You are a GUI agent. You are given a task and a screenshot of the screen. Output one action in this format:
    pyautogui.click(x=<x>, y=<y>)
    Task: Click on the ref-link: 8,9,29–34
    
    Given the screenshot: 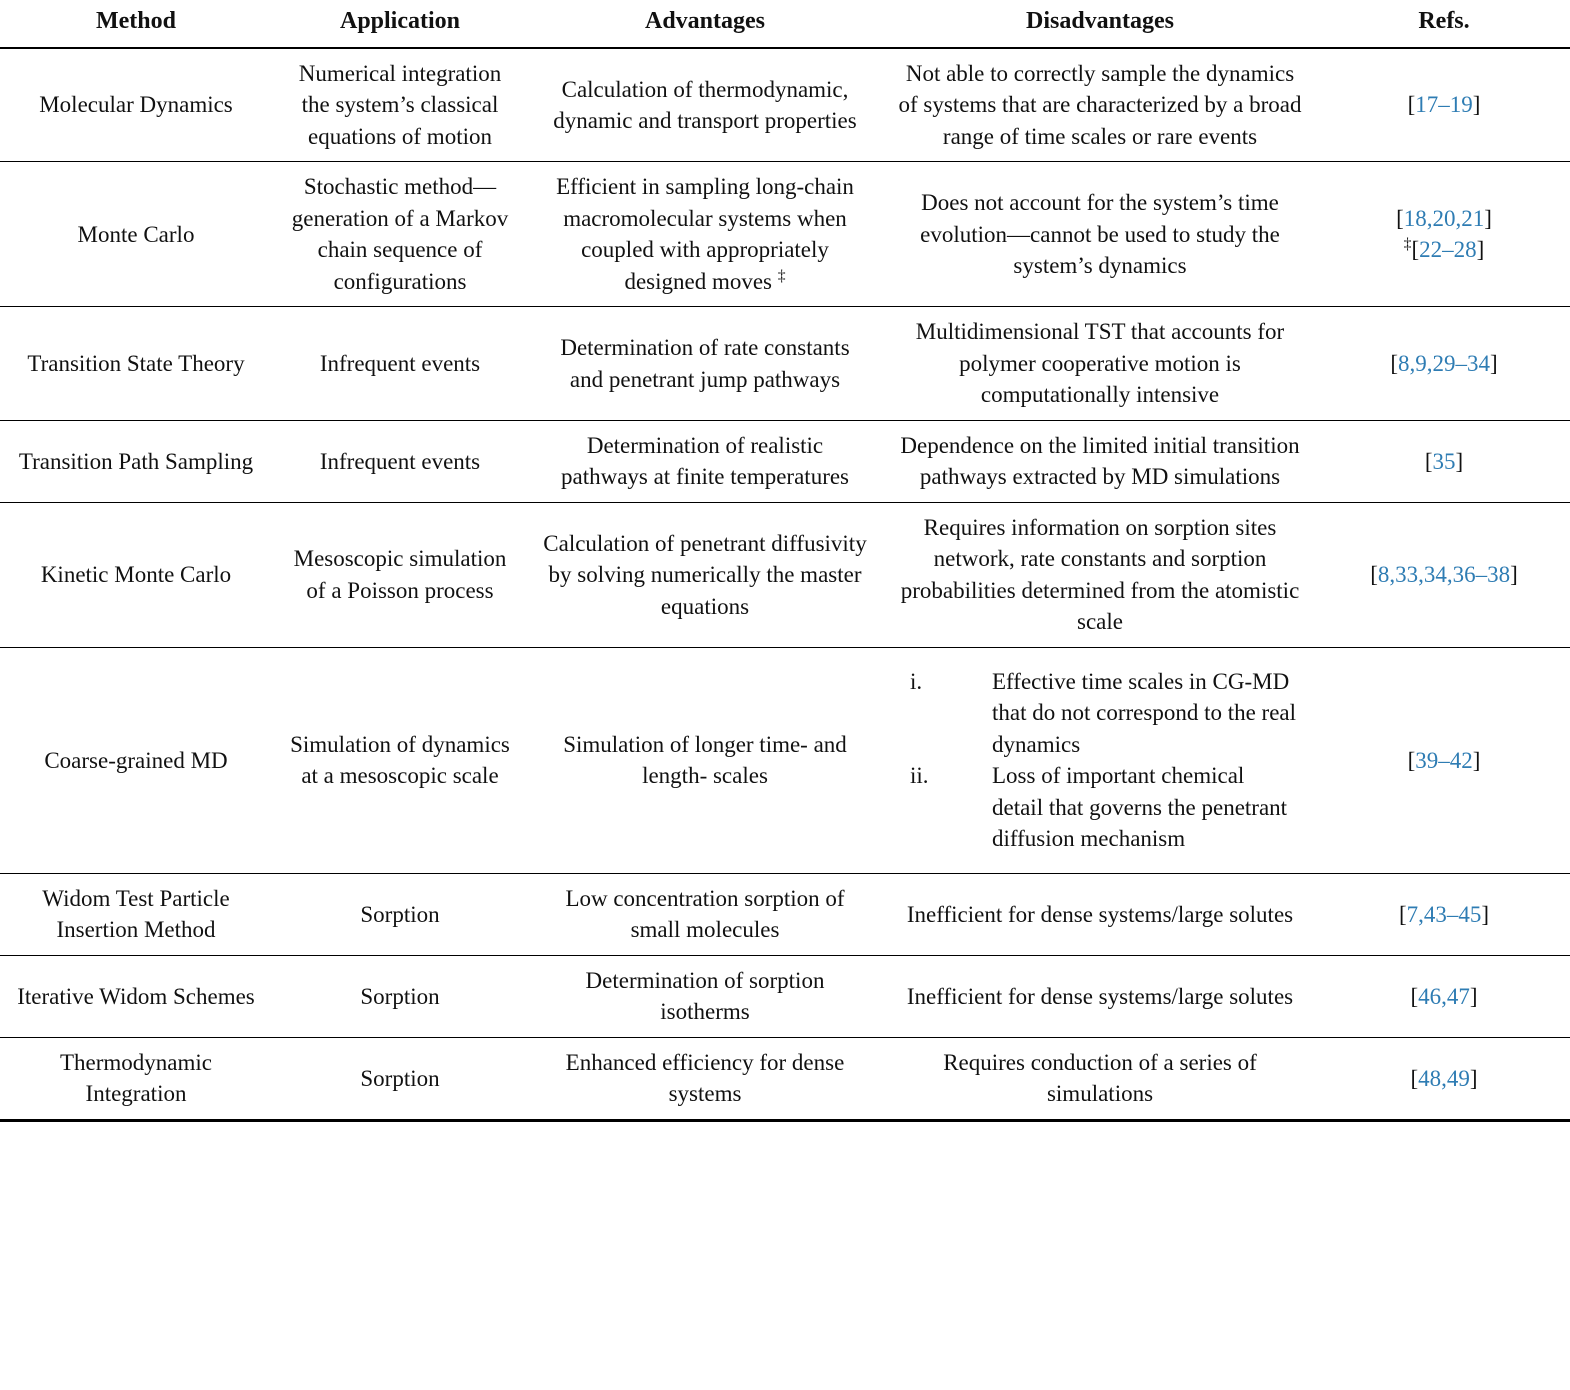 What is the action you would take?
    pyautogui.click(x=1444, y=363)
    